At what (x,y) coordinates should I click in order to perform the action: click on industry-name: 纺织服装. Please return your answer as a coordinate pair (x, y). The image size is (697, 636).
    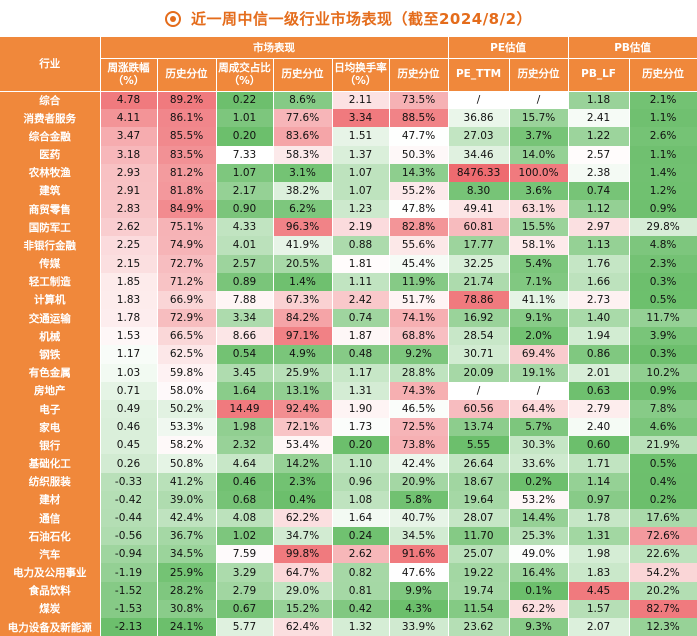
    Looking at the image, I should click on (50, 481).